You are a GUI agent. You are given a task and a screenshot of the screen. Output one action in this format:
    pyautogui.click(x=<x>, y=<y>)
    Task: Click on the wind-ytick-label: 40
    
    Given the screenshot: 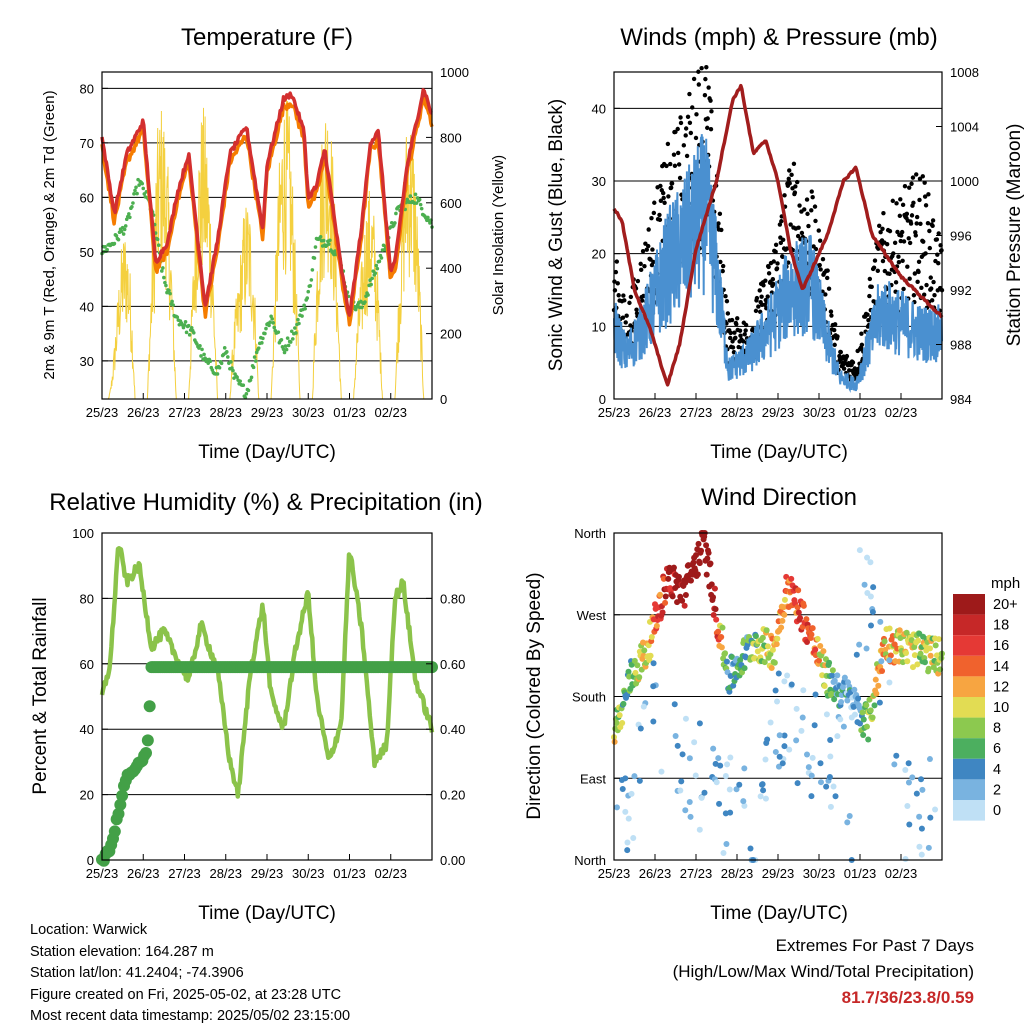 What is the action you would take?
    pyautogui.click(x=599, y=108)
    